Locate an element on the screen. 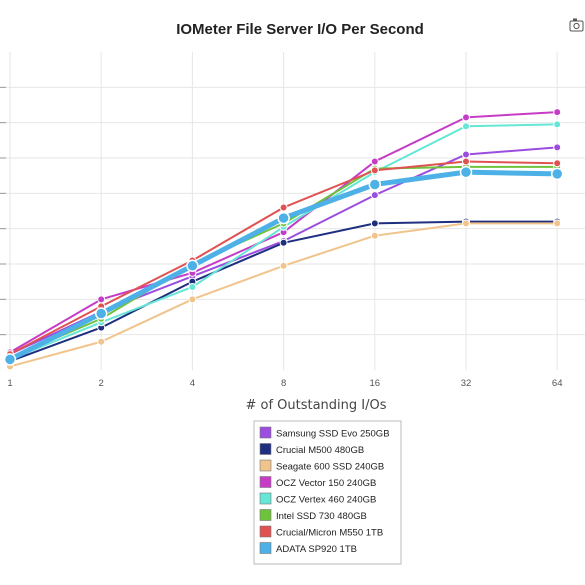 The height and width of the screenshot is (585, 585). legend-label: Crucial/Micron M550 1TB is located at coordinates (329, 533).